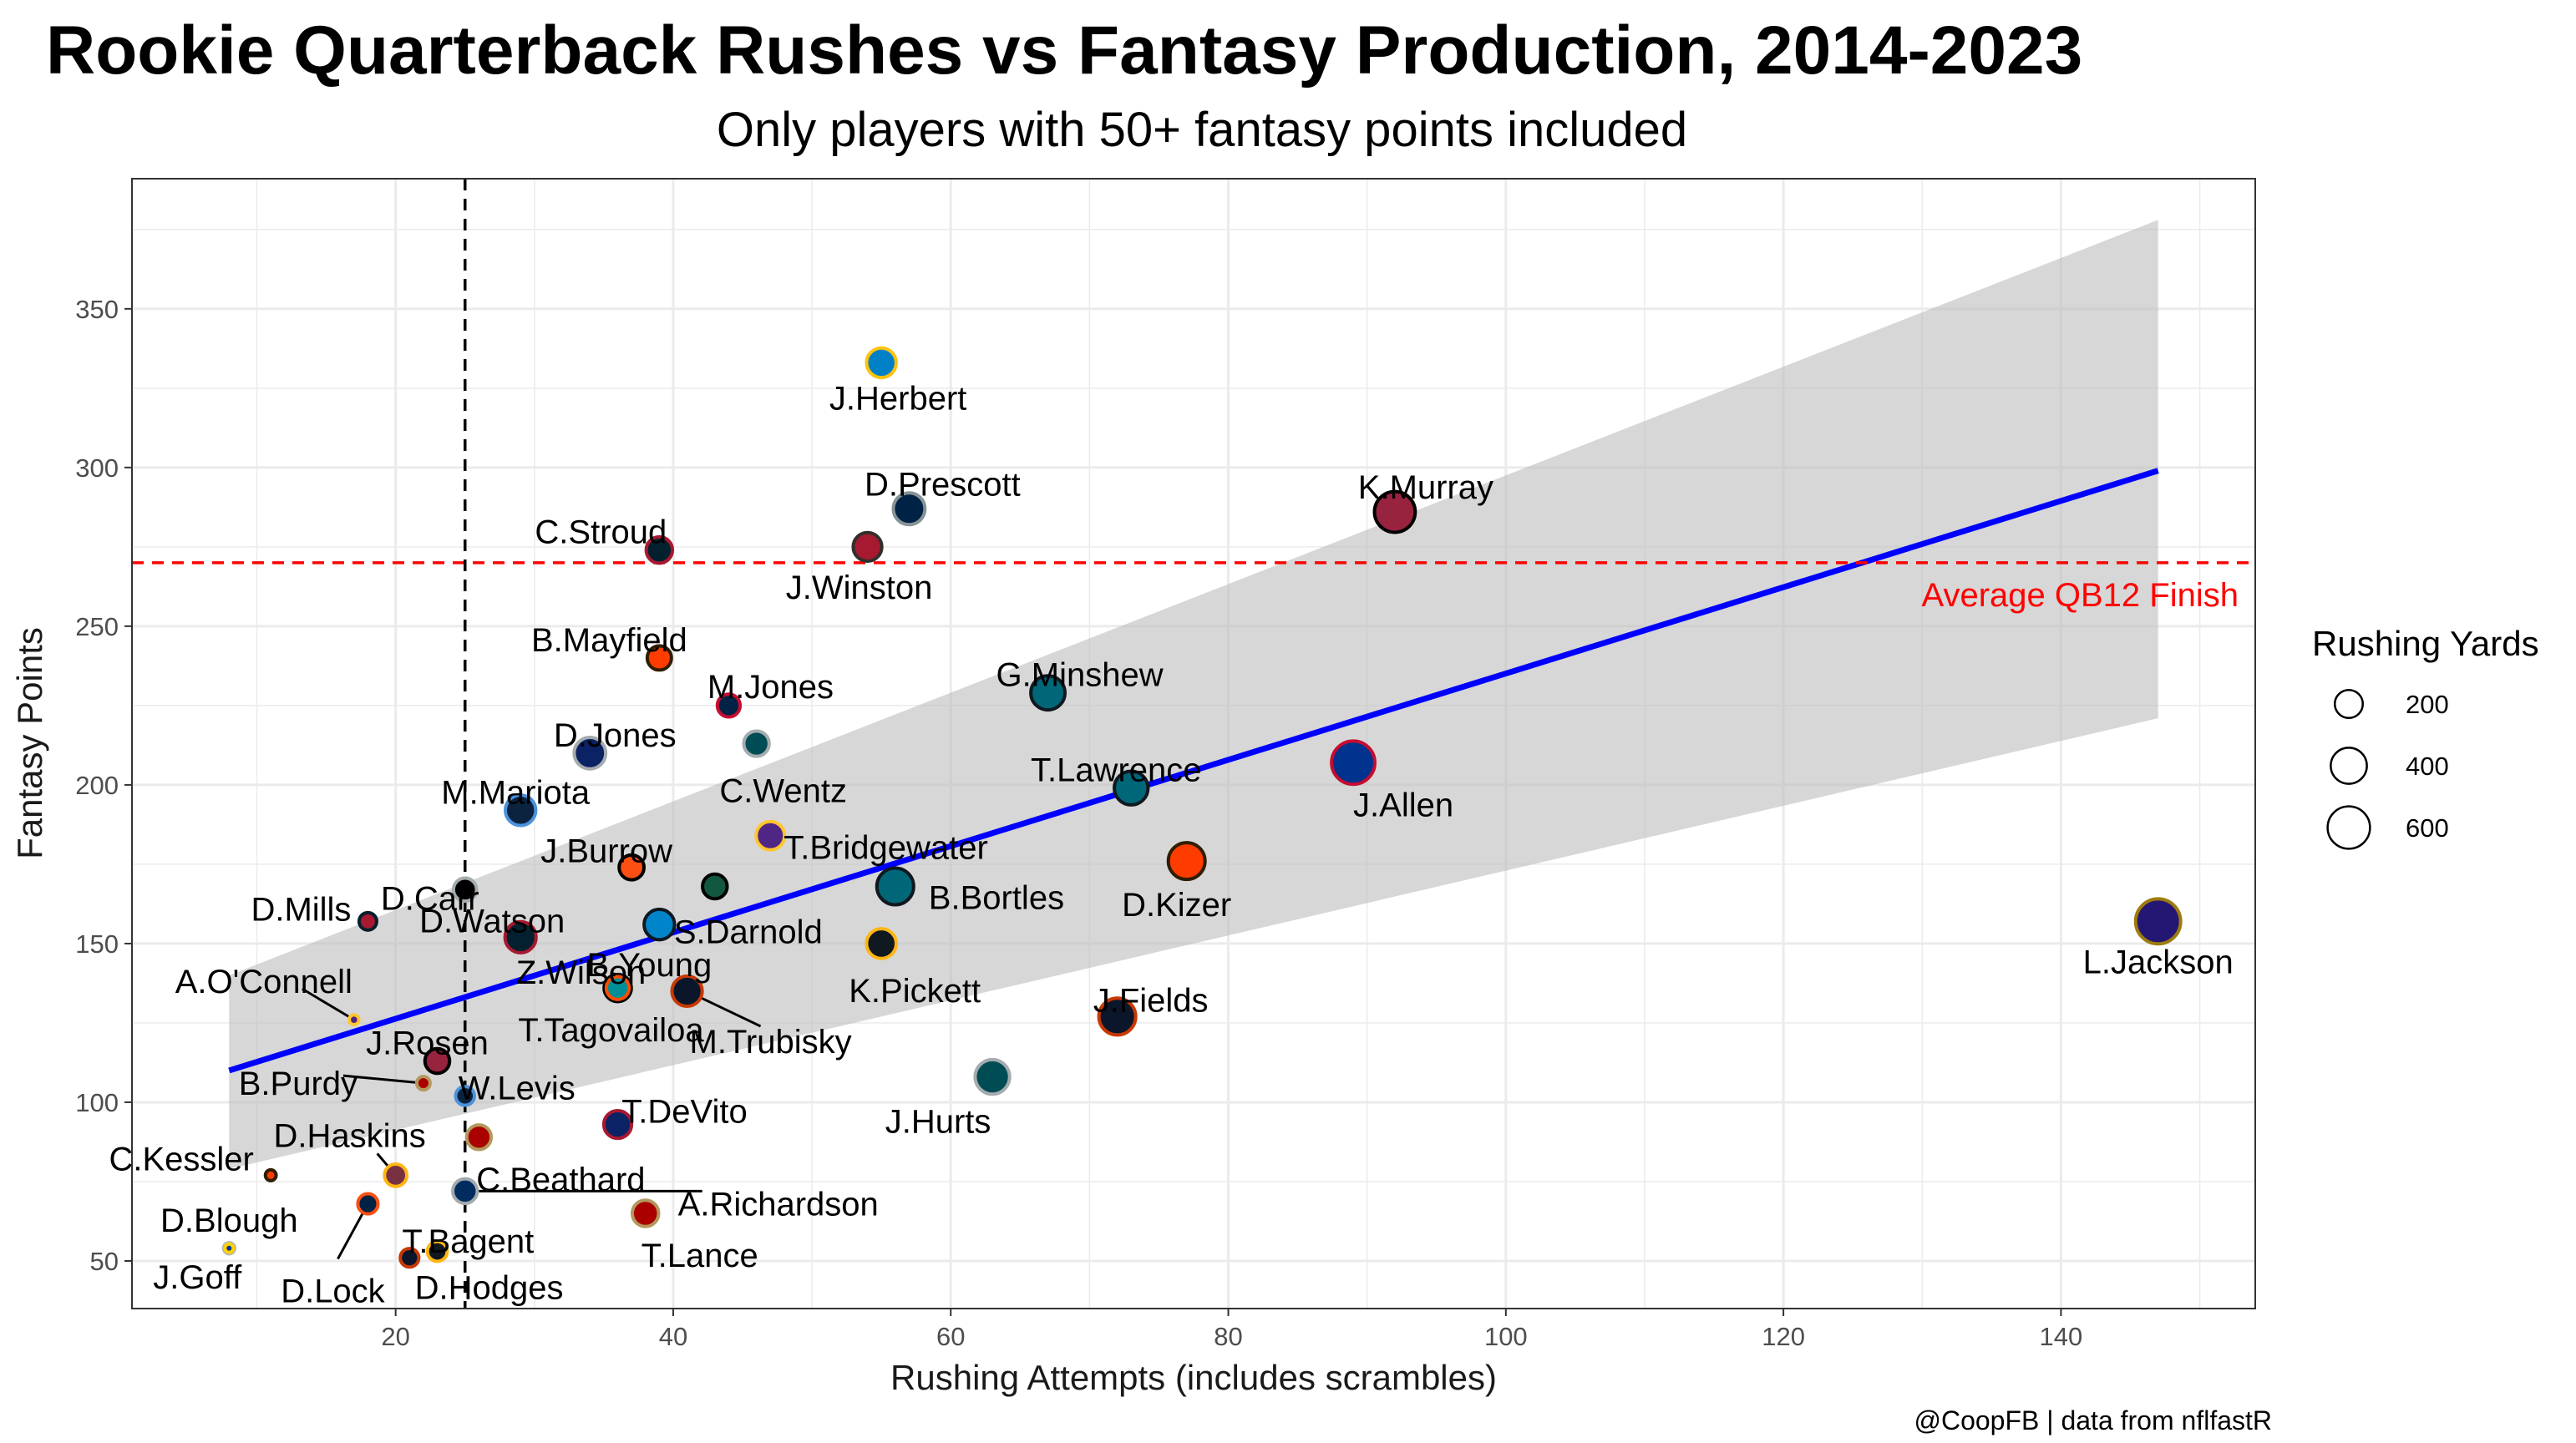 The width and height of the screenshot is (2576, 1443). I want to click on point-label: B.Mayfield, so click(609, 640).